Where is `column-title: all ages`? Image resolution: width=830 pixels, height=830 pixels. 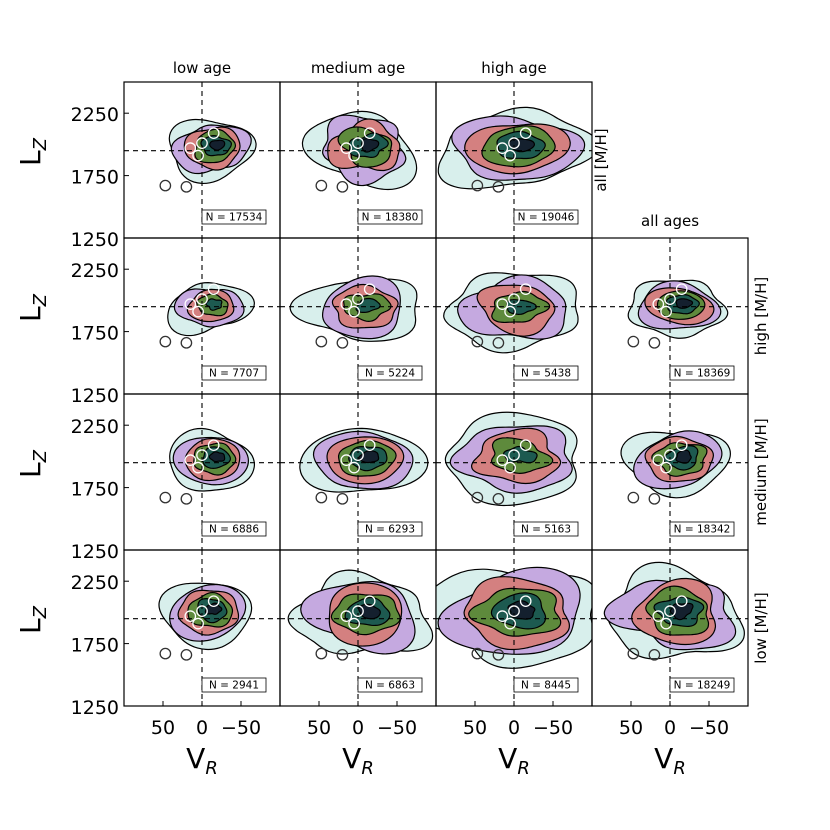 column-title: all ages is located at coordinates (670, 221).